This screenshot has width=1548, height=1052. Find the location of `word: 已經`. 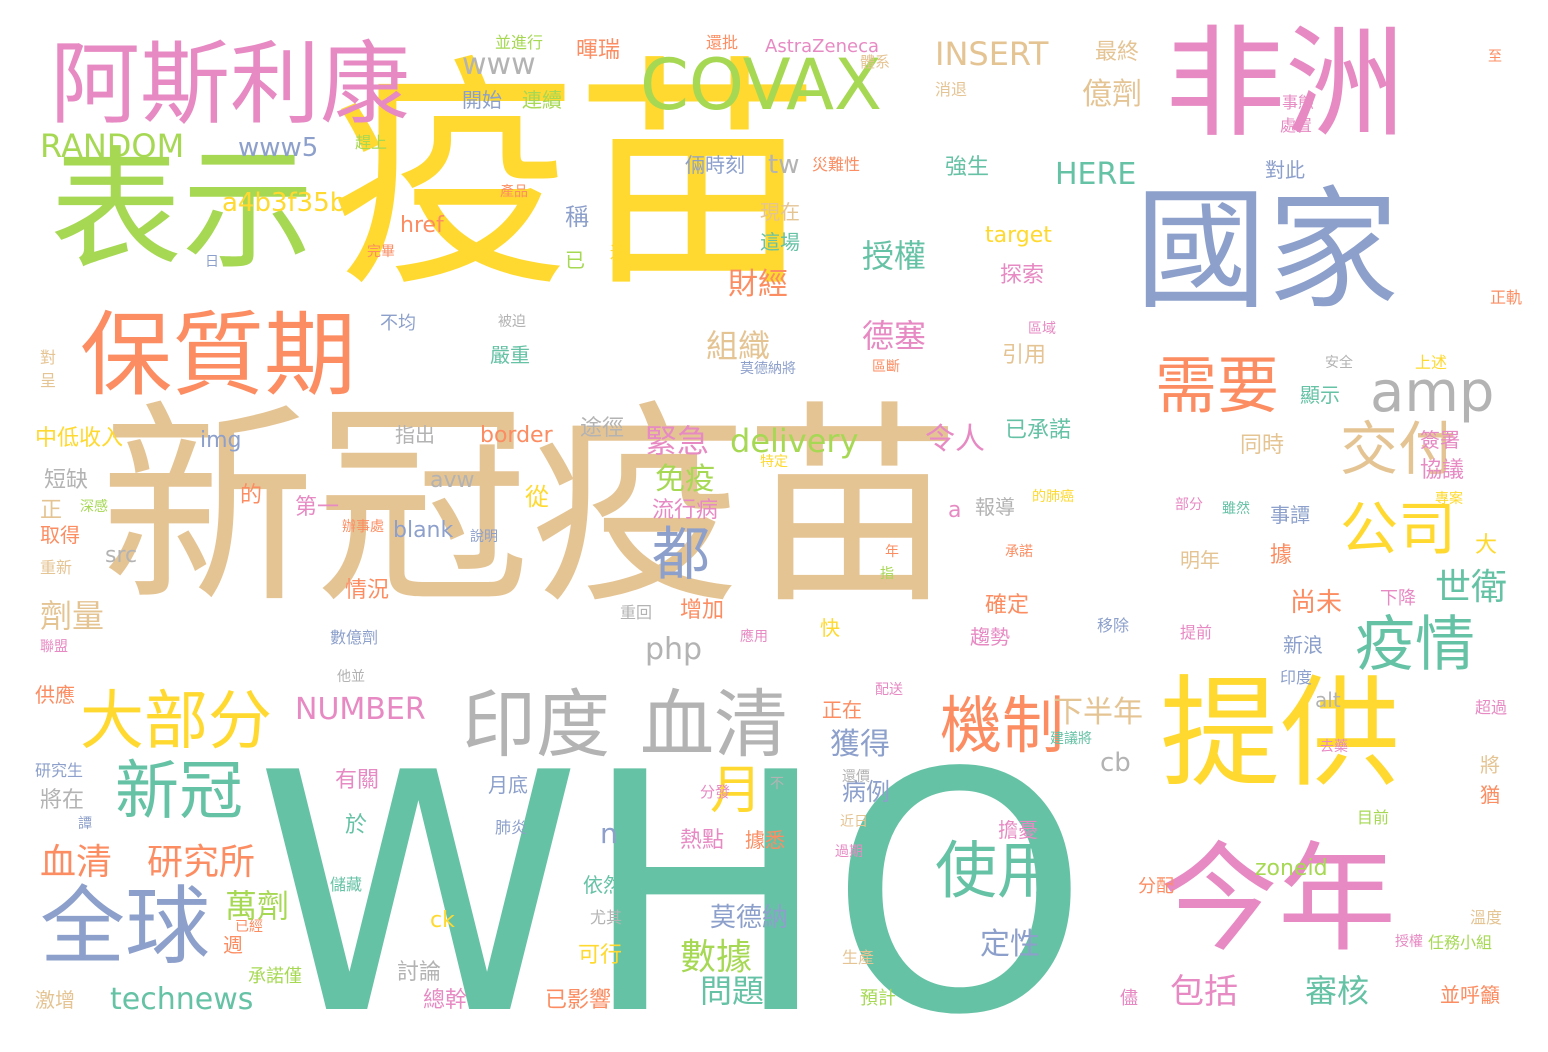

word: 已經 is located at coordinates (249, 927).